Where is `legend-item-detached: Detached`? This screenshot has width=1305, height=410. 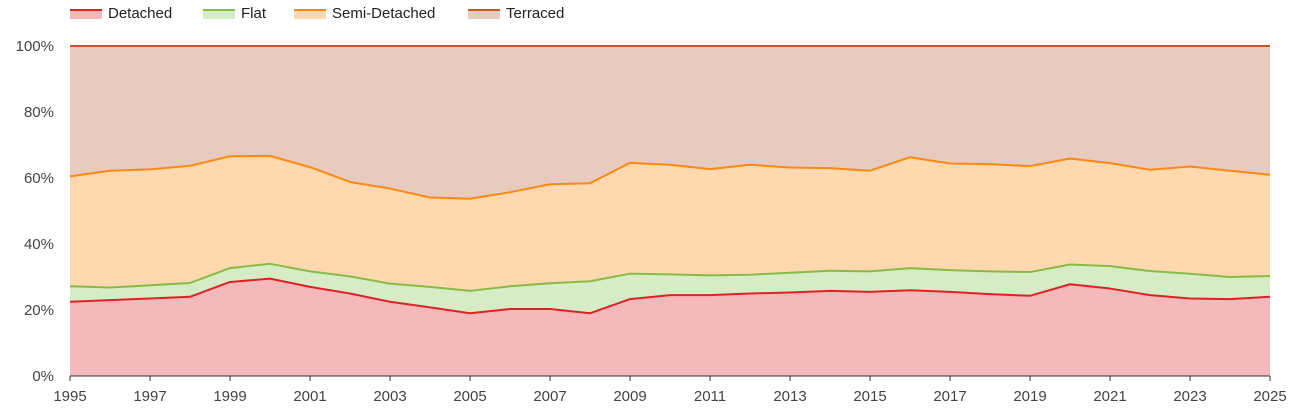 legend-item-detached: Detached is located at coordinates (121, 13).